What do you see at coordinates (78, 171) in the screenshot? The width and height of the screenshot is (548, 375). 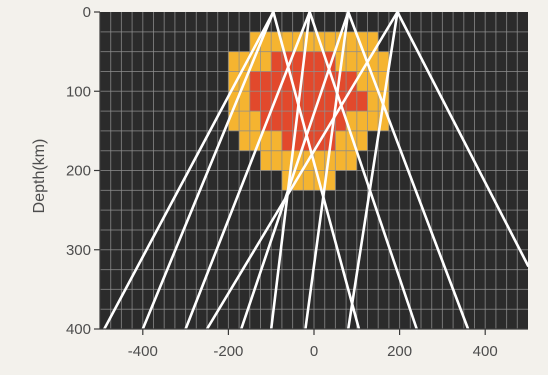 I see `y-tick-label: 200` at bounding box center [78, 171].